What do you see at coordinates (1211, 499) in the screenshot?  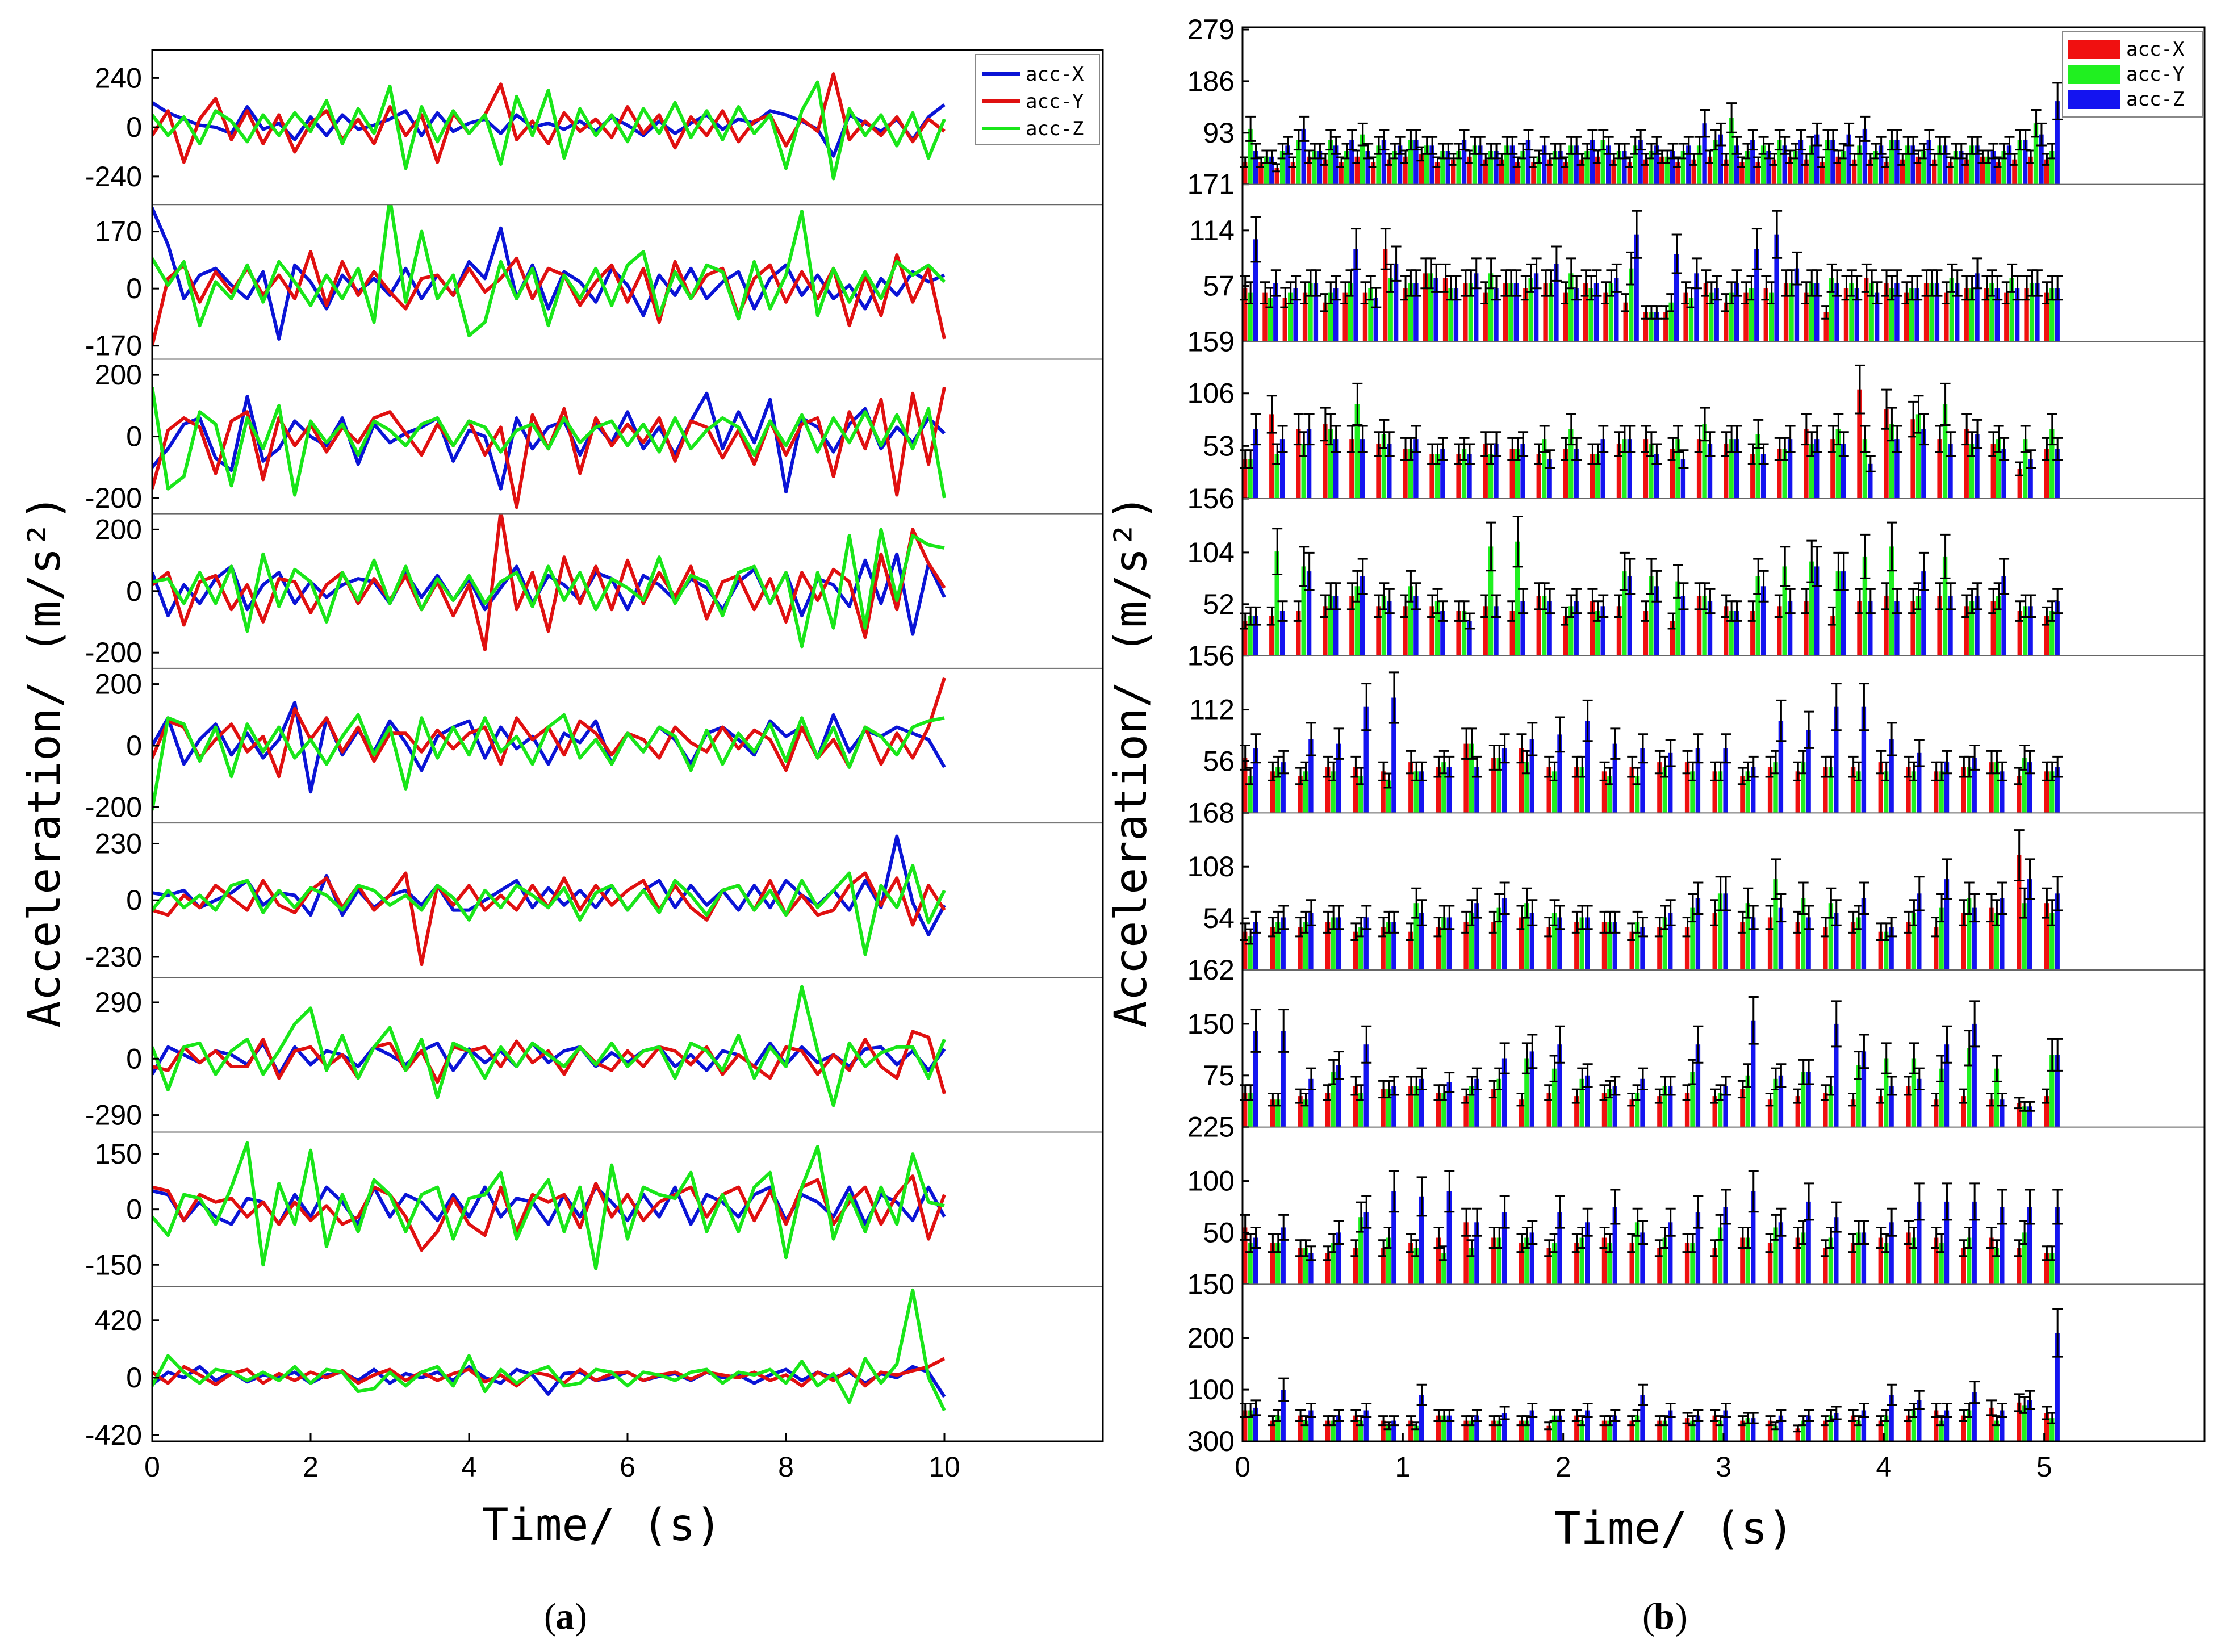 I see `ytick-label: 156` at bounding box center [1211, 499].